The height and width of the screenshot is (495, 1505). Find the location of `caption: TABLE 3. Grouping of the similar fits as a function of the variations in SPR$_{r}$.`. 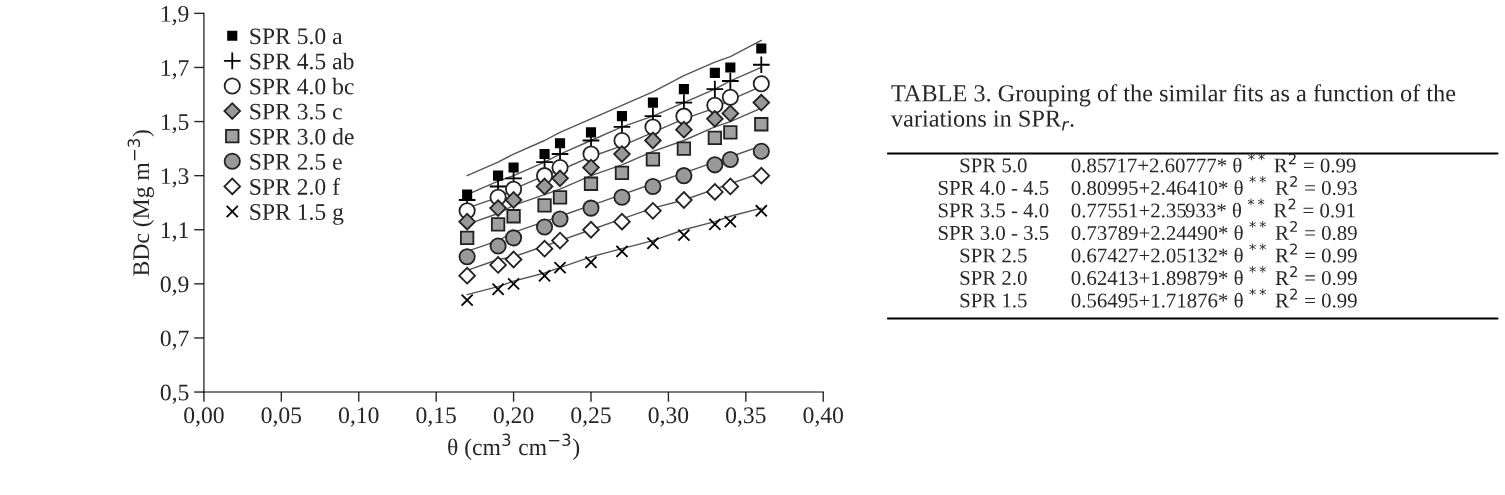

caption: TABLE 3. Grouping of the similar fits as a function of the variations in SPR$_{r}$. is located at coordinates (1173, 107).